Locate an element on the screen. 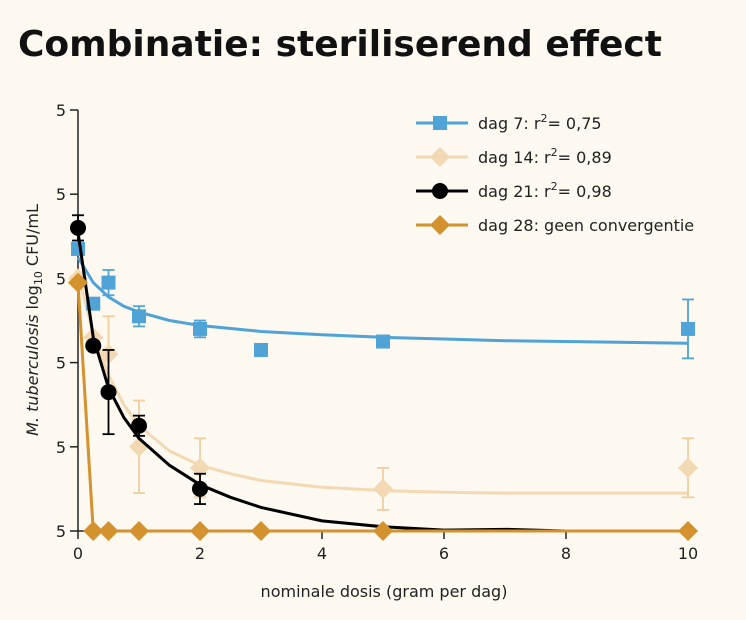  x-tick-label: 8 is located at coordinates (566, 553).